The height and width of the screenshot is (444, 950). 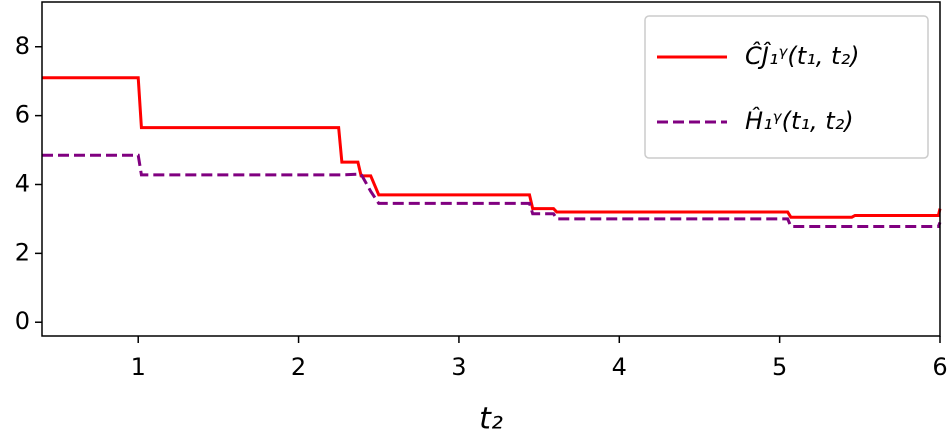 I want to click on x-tick-label: 4, so click(x=619, y=367).